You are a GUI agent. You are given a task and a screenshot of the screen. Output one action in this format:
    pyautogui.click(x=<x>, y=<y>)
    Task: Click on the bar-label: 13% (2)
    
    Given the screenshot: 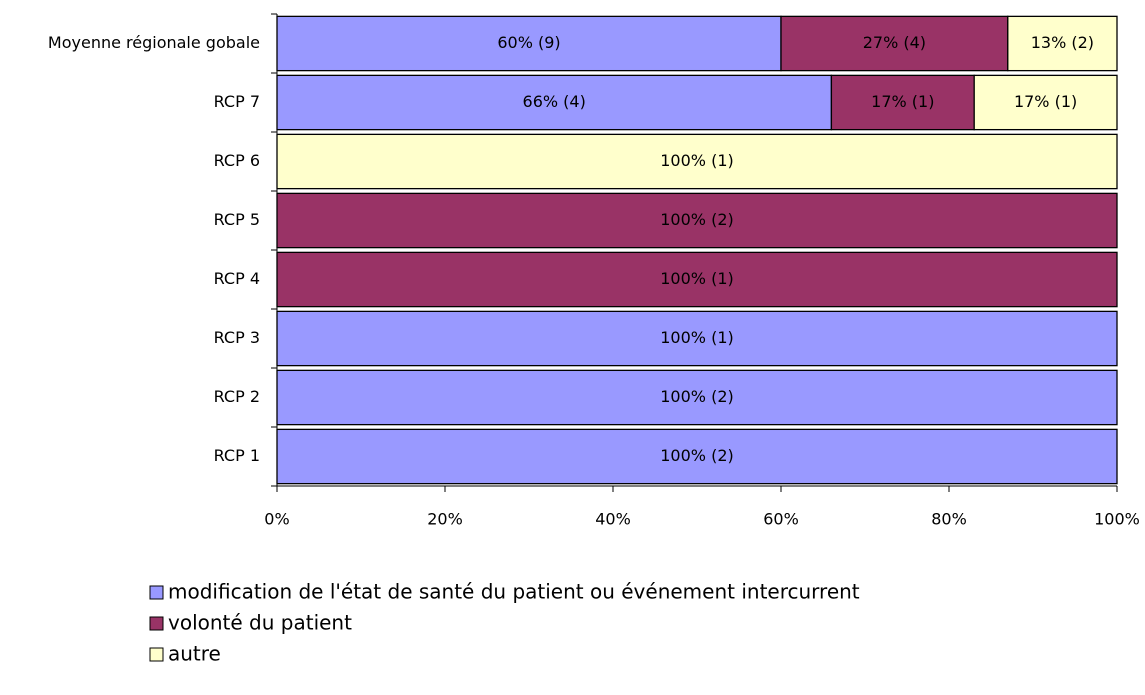 What is the action you would take?
    pyautogui.click(x=1062, y=42)
    